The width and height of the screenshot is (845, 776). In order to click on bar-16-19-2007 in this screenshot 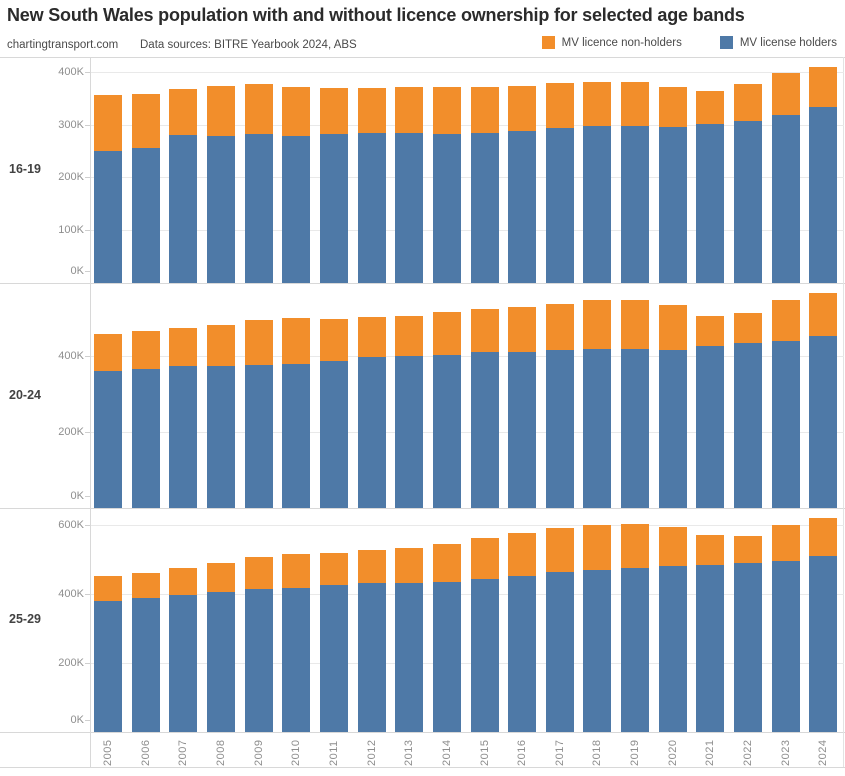, I will do `click(183, 186)`.